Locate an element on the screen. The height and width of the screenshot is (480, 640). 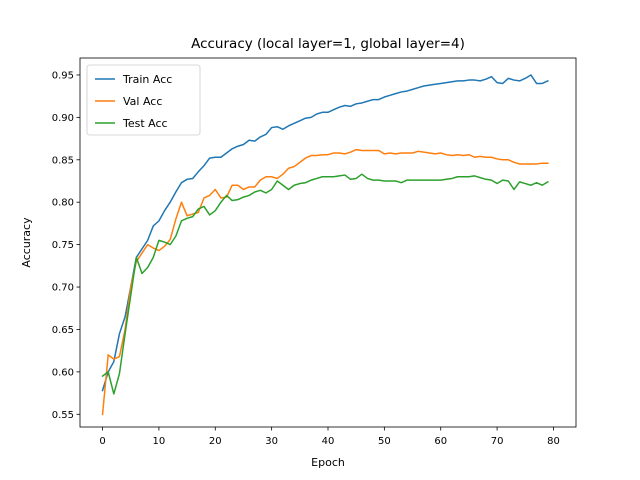
x-tick-label: 50 is located at coordinates (384, 441).